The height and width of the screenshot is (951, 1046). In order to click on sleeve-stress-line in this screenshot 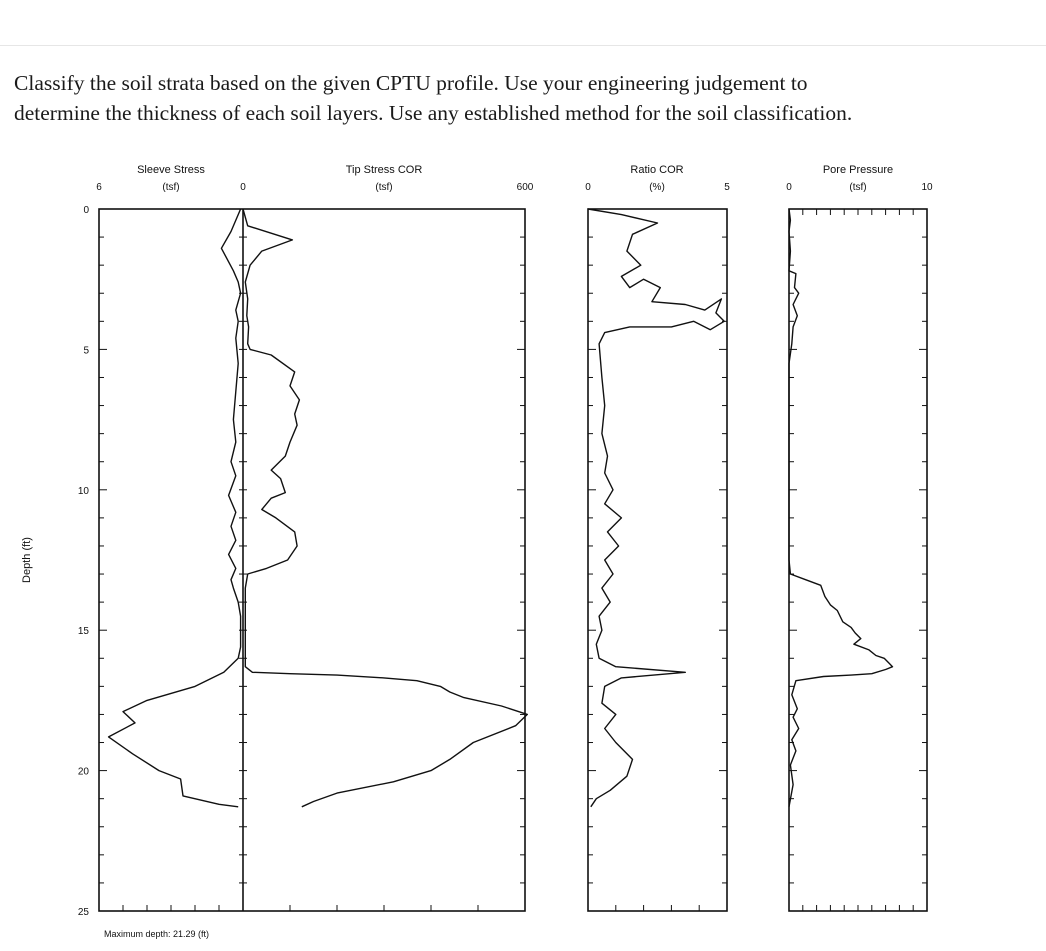, I will do `click(174, 508)`.